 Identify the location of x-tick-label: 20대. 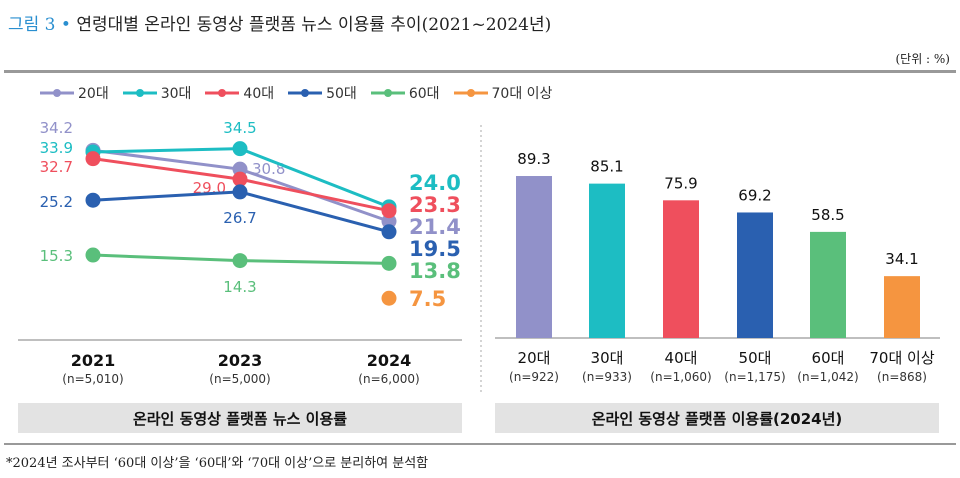
(534, 358).